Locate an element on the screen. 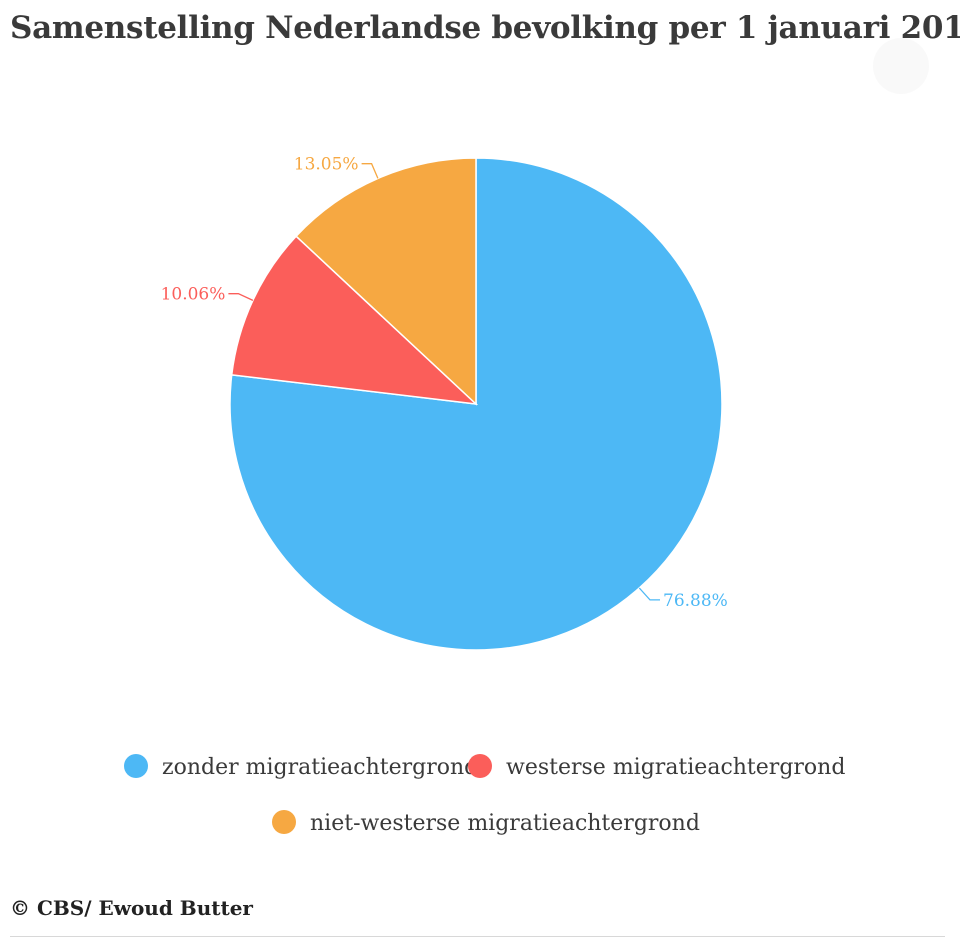 The image size is (960, 938). legend-label-1: zonder migratieachtergrond is located at coordinates (320, 767).